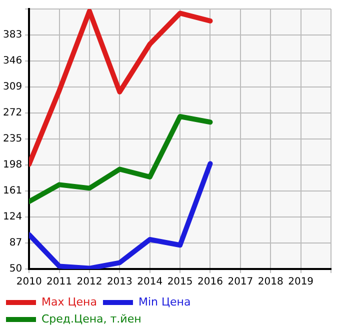 The image size is (345, 335). I want to click on y-tick-label: 346, so click(12, 61).